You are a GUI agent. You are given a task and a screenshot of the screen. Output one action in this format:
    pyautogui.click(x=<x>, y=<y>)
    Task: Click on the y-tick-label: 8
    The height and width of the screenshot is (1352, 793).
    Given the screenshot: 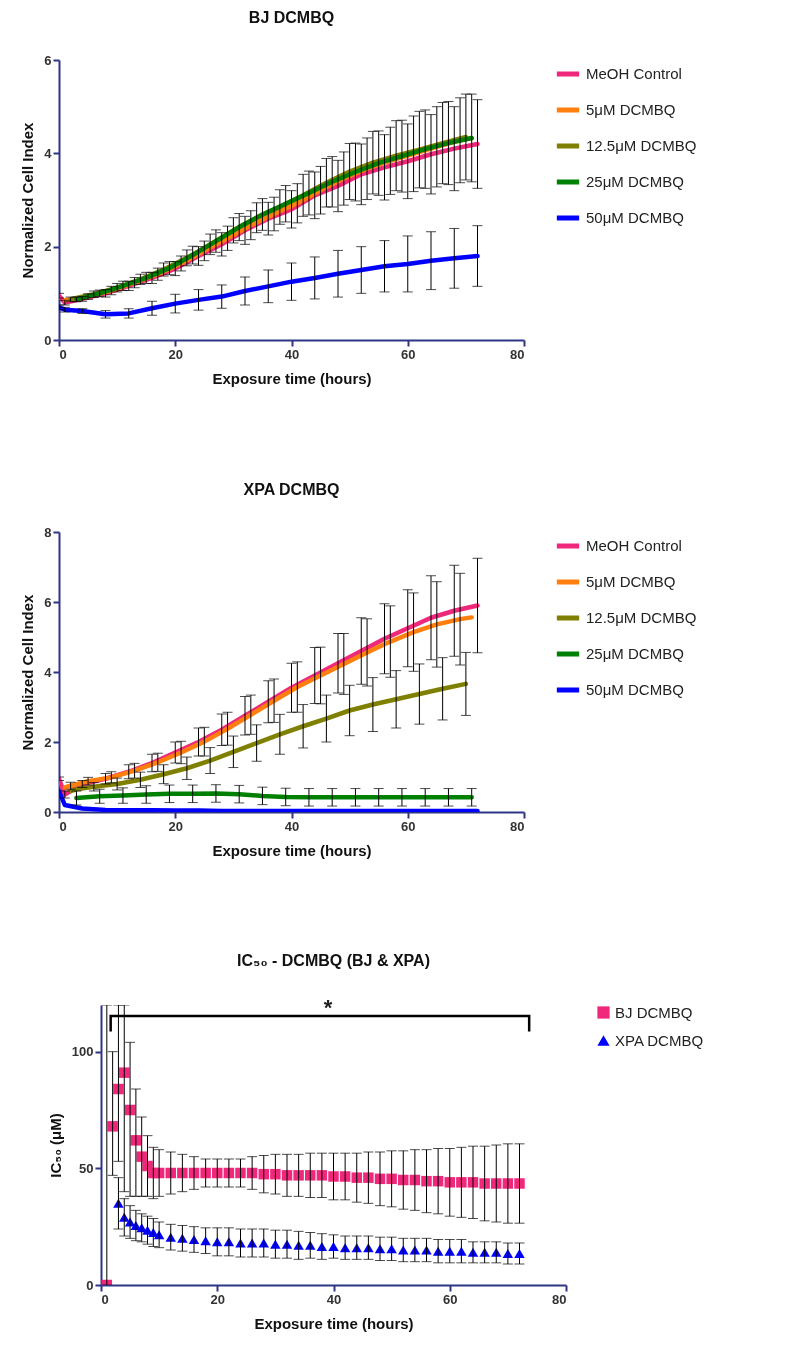 What is the action you would take?
    pyautogui.click(x=48, y=532)
    